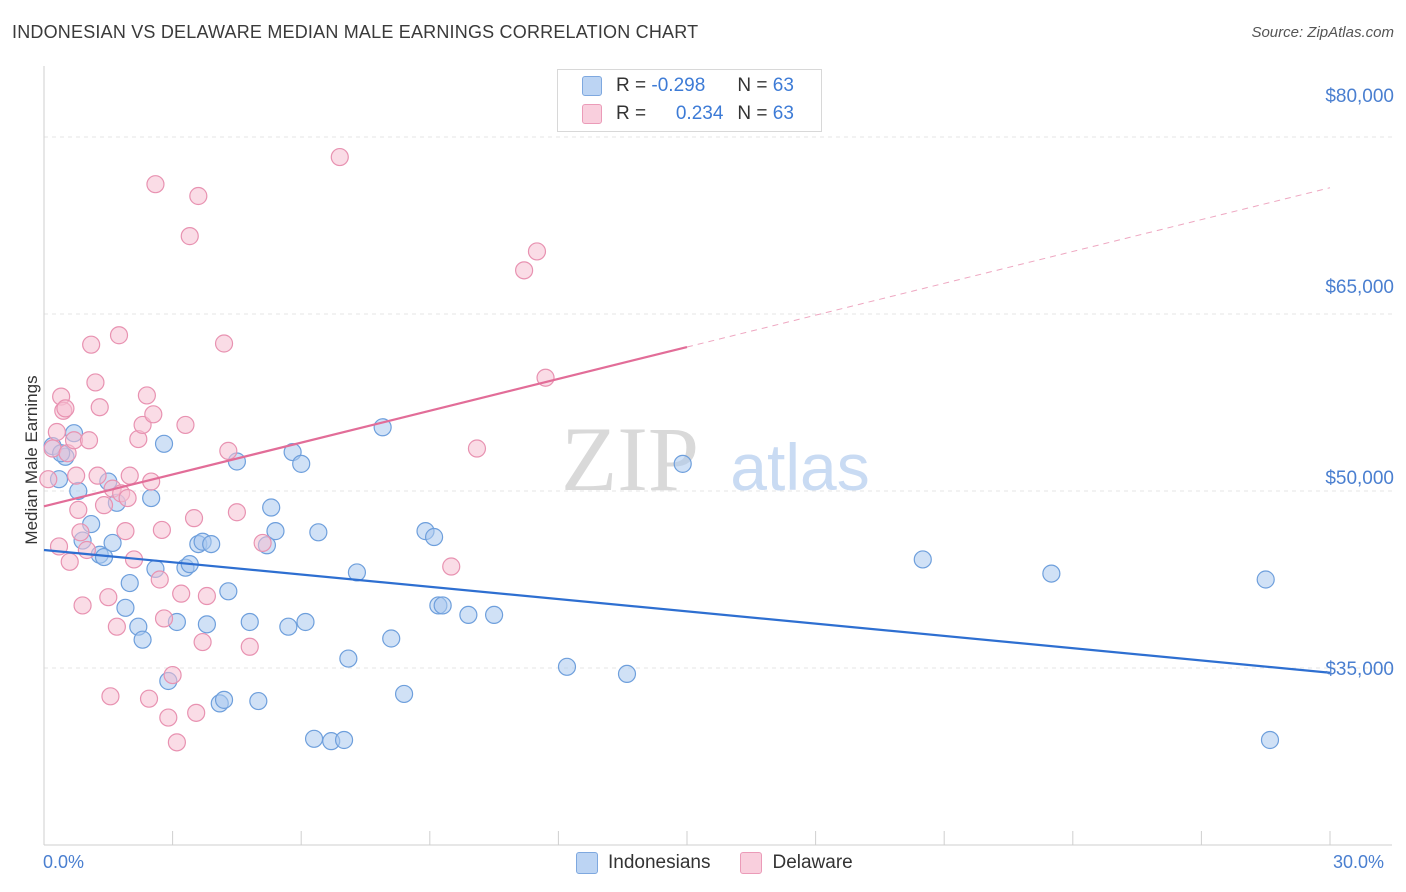 The width and height of the screenshot is (1406, 892). I want to click on watermark: ZIP atlas, so click(715, 459).